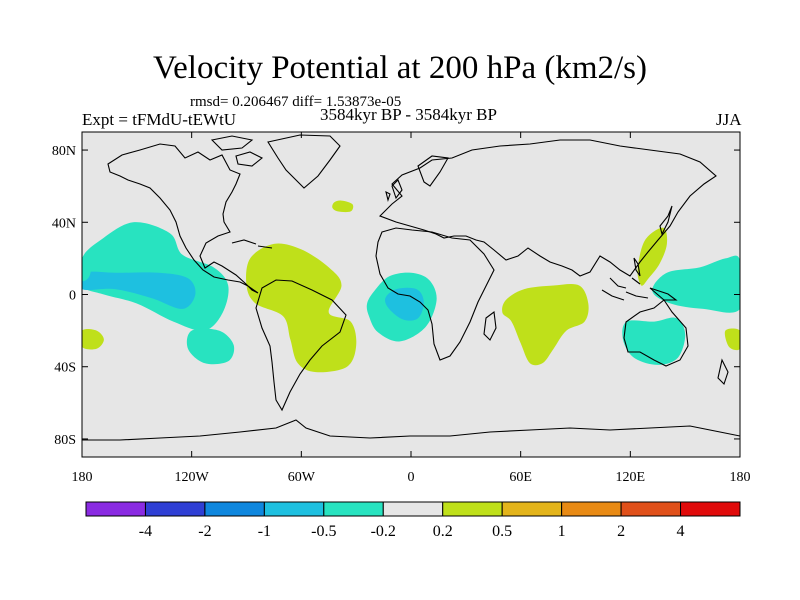 This screenshot has height=600, width=800. I want to click on season-label: JJA, so click(729, 119).